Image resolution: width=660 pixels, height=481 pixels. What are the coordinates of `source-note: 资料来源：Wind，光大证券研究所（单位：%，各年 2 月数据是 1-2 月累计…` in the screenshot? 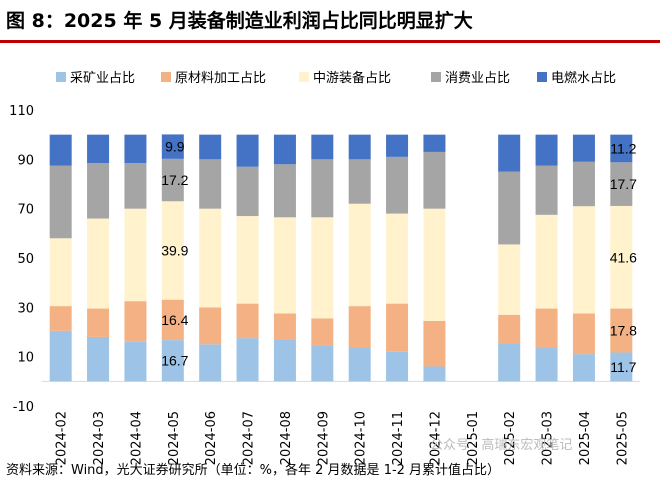 It's located at (253, 470).